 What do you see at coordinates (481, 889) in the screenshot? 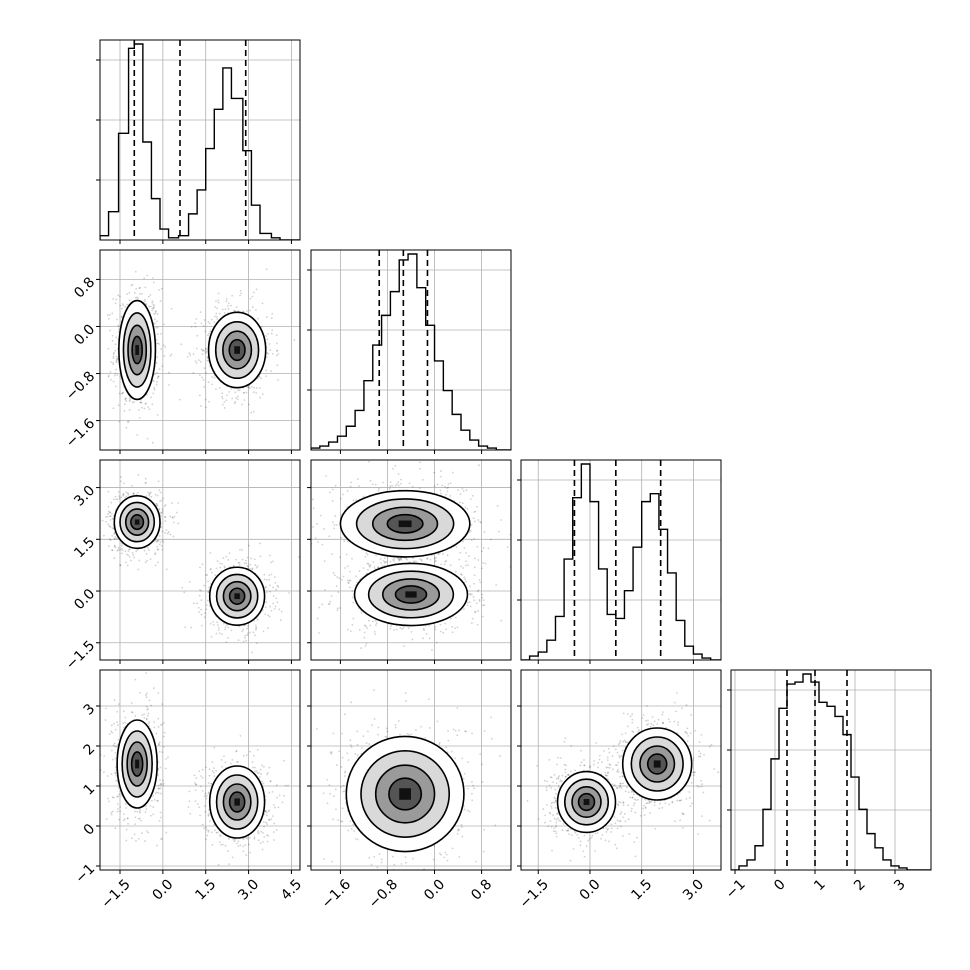
I see `x-tick-label: 0.8` at bounding box center [481, 889].